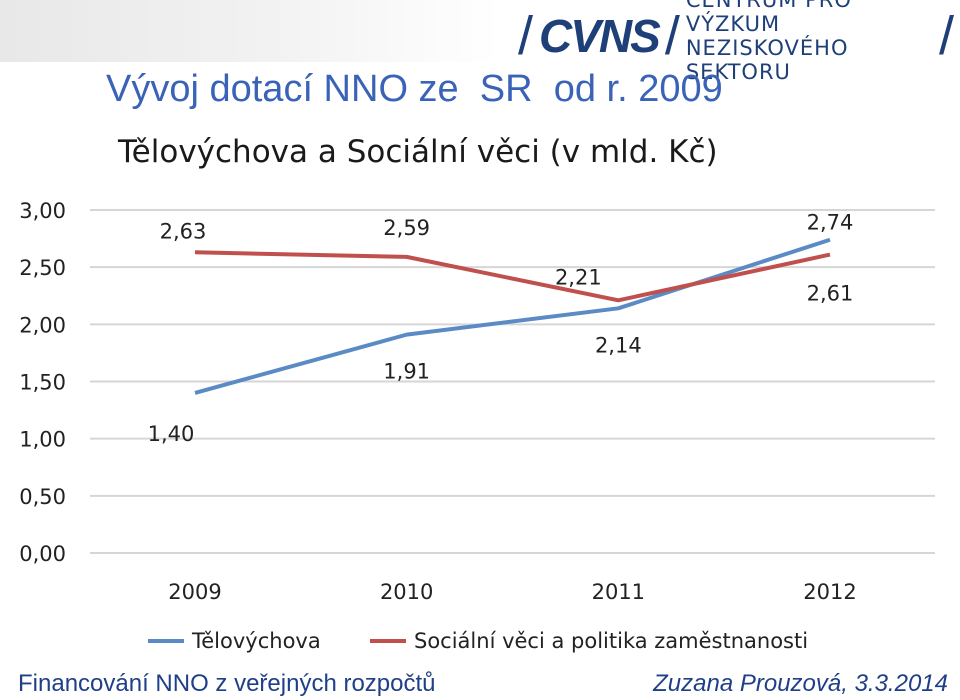 Image resolution: width=960 pixels, height=700 pixels. Describe the element at coordinates (42, 497) in the screenshot. I see `y-tick-label: 0,50` at that location.